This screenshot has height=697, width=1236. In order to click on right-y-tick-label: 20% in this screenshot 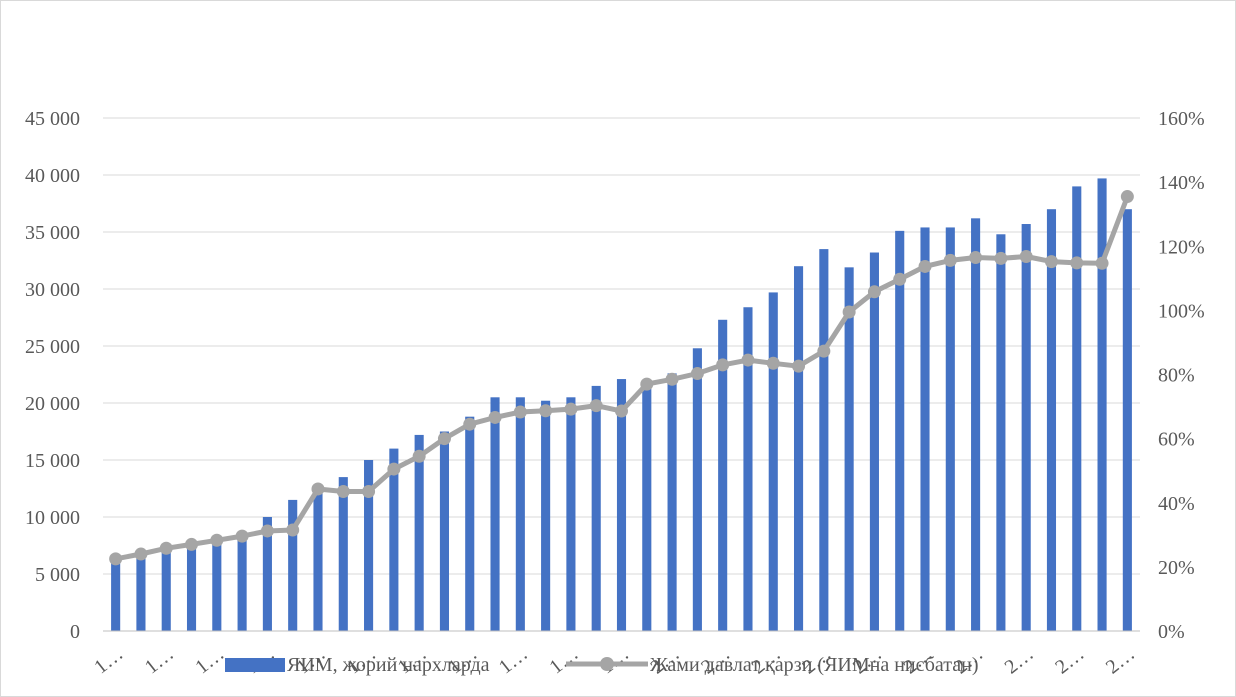, I will do `click(1176, 568)`.